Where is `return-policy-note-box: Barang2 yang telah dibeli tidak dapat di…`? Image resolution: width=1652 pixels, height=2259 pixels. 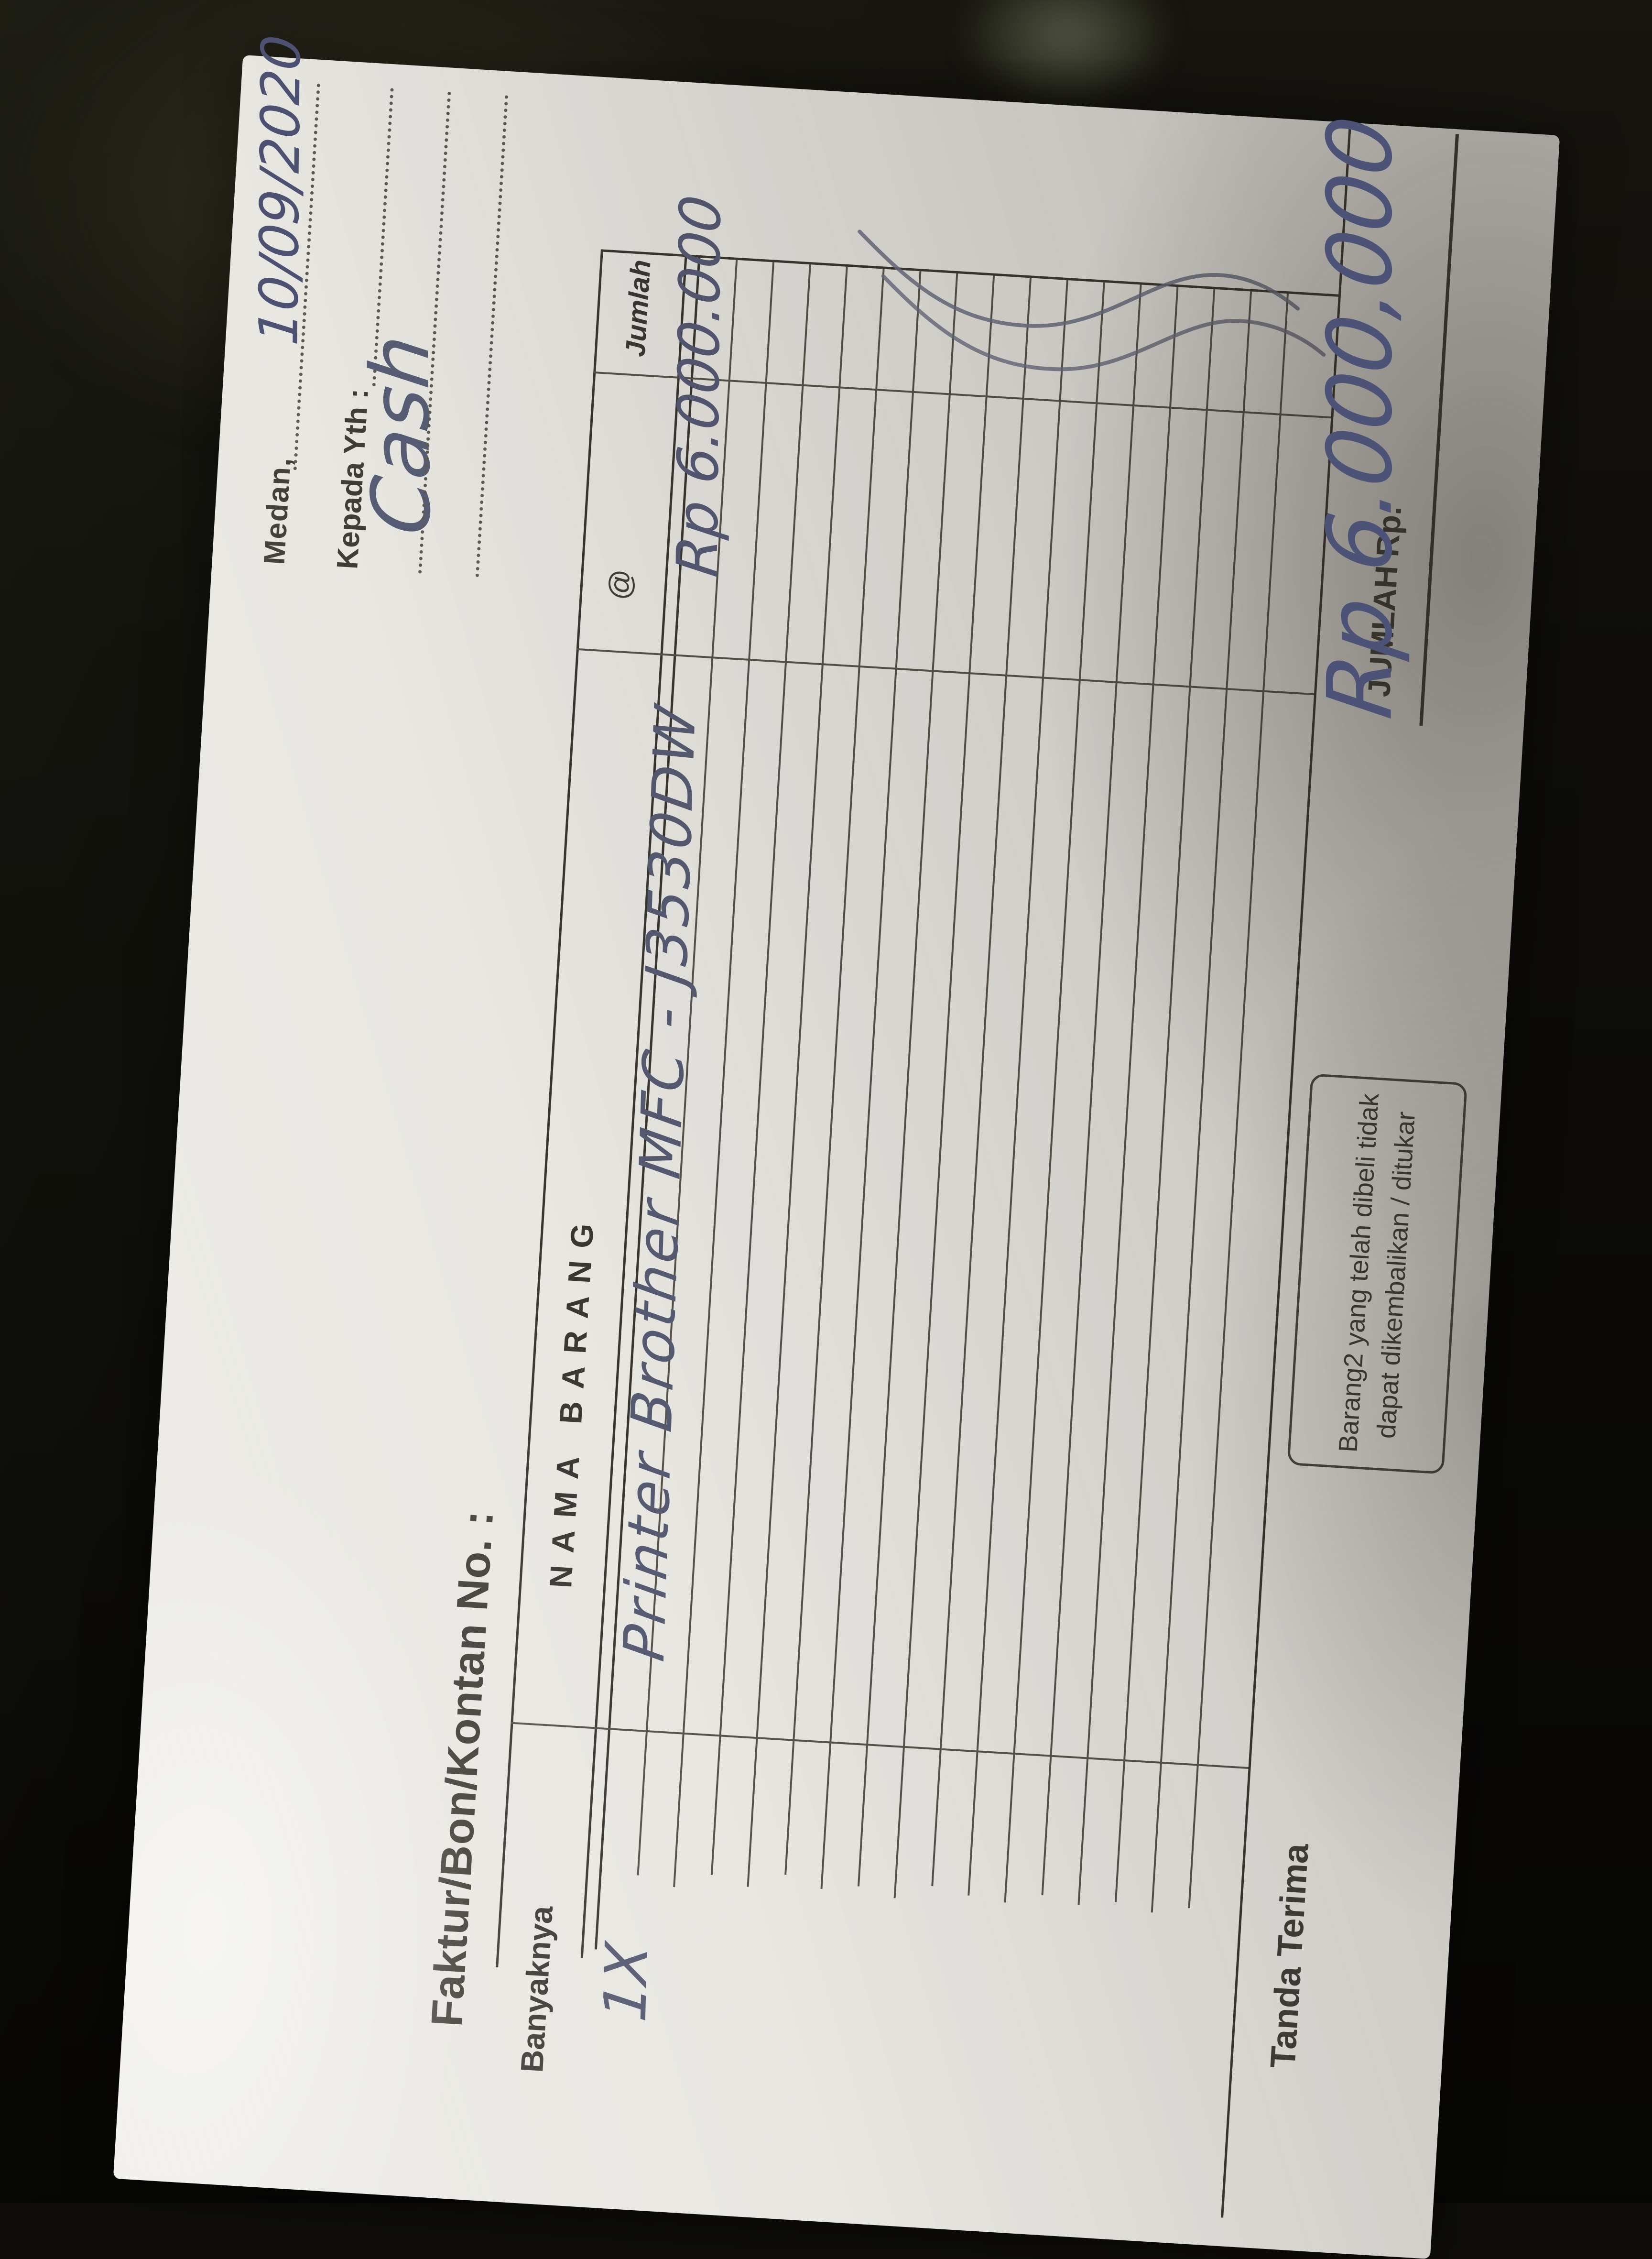 return-policy-note-box: Barang2 yang telah dibeli tidak dapat di… is located at coordinates (1377, 1273).